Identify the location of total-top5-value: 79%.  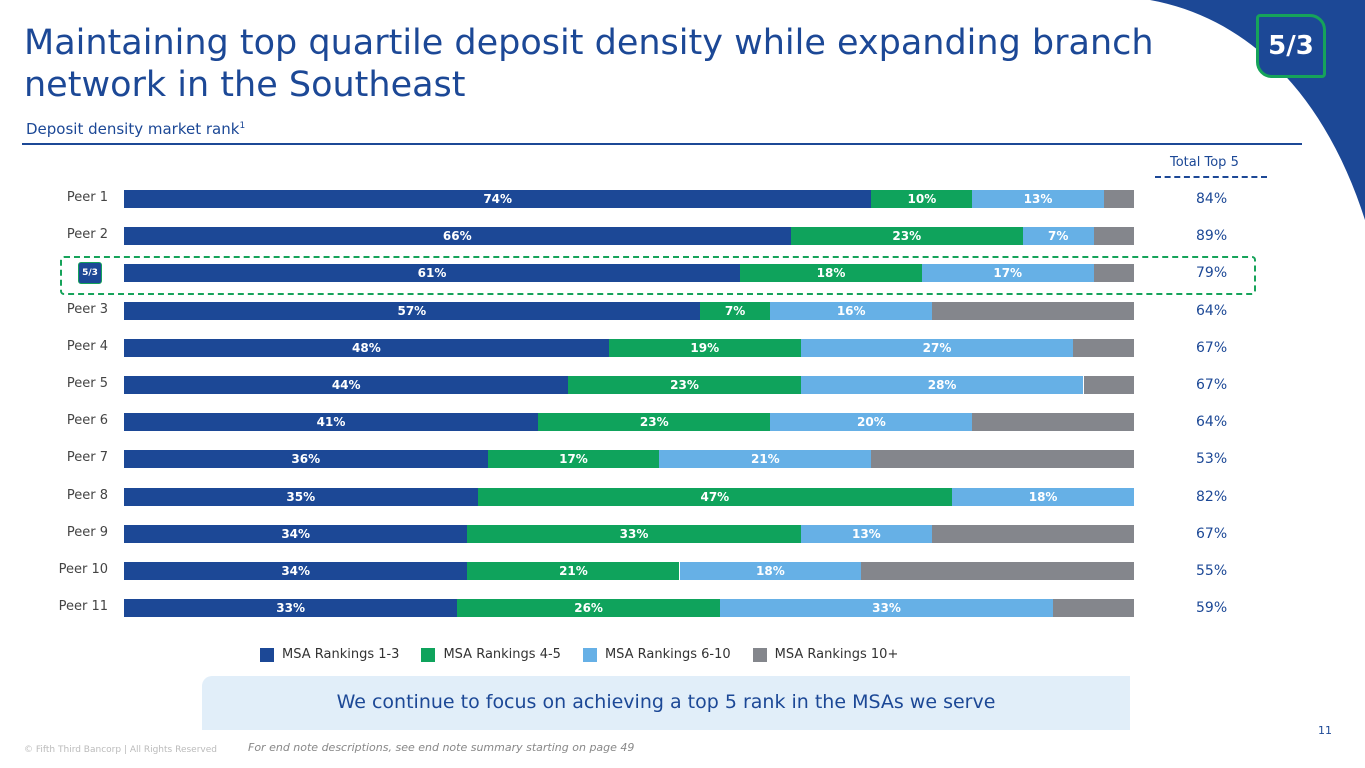
(1212, 273).